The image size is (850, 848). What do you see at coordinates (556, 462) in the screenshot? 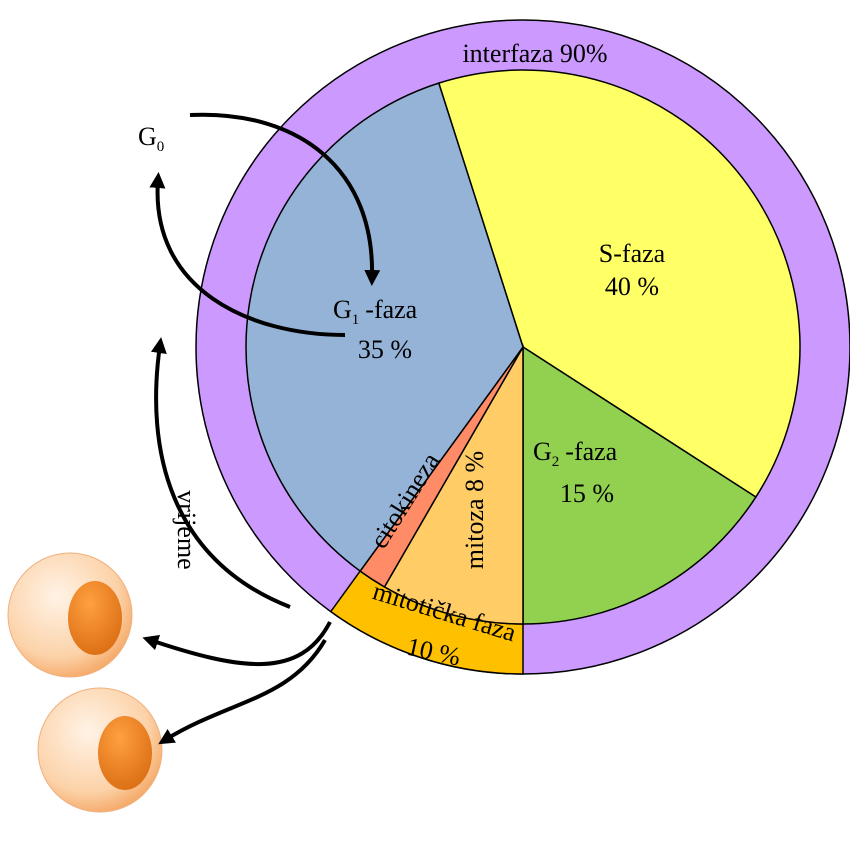
I see `g2-sub: 2` at bounding box center [556, 462].